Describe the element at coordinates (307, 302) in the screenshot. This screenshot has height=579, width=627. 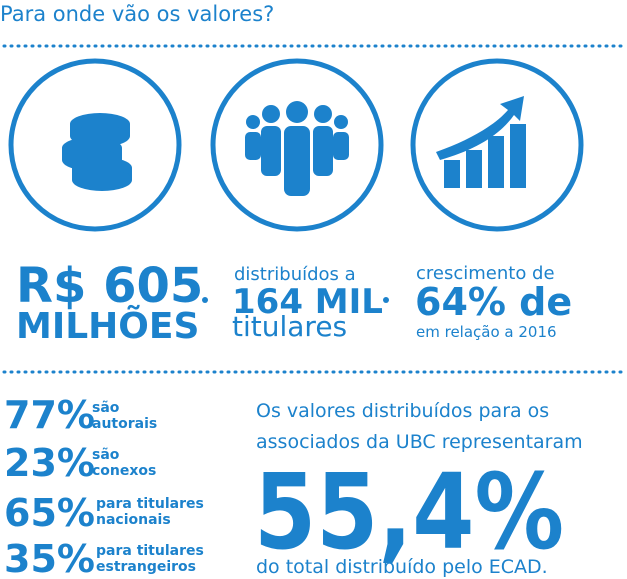
I see `highlight-text: 164 MIL` at that location.